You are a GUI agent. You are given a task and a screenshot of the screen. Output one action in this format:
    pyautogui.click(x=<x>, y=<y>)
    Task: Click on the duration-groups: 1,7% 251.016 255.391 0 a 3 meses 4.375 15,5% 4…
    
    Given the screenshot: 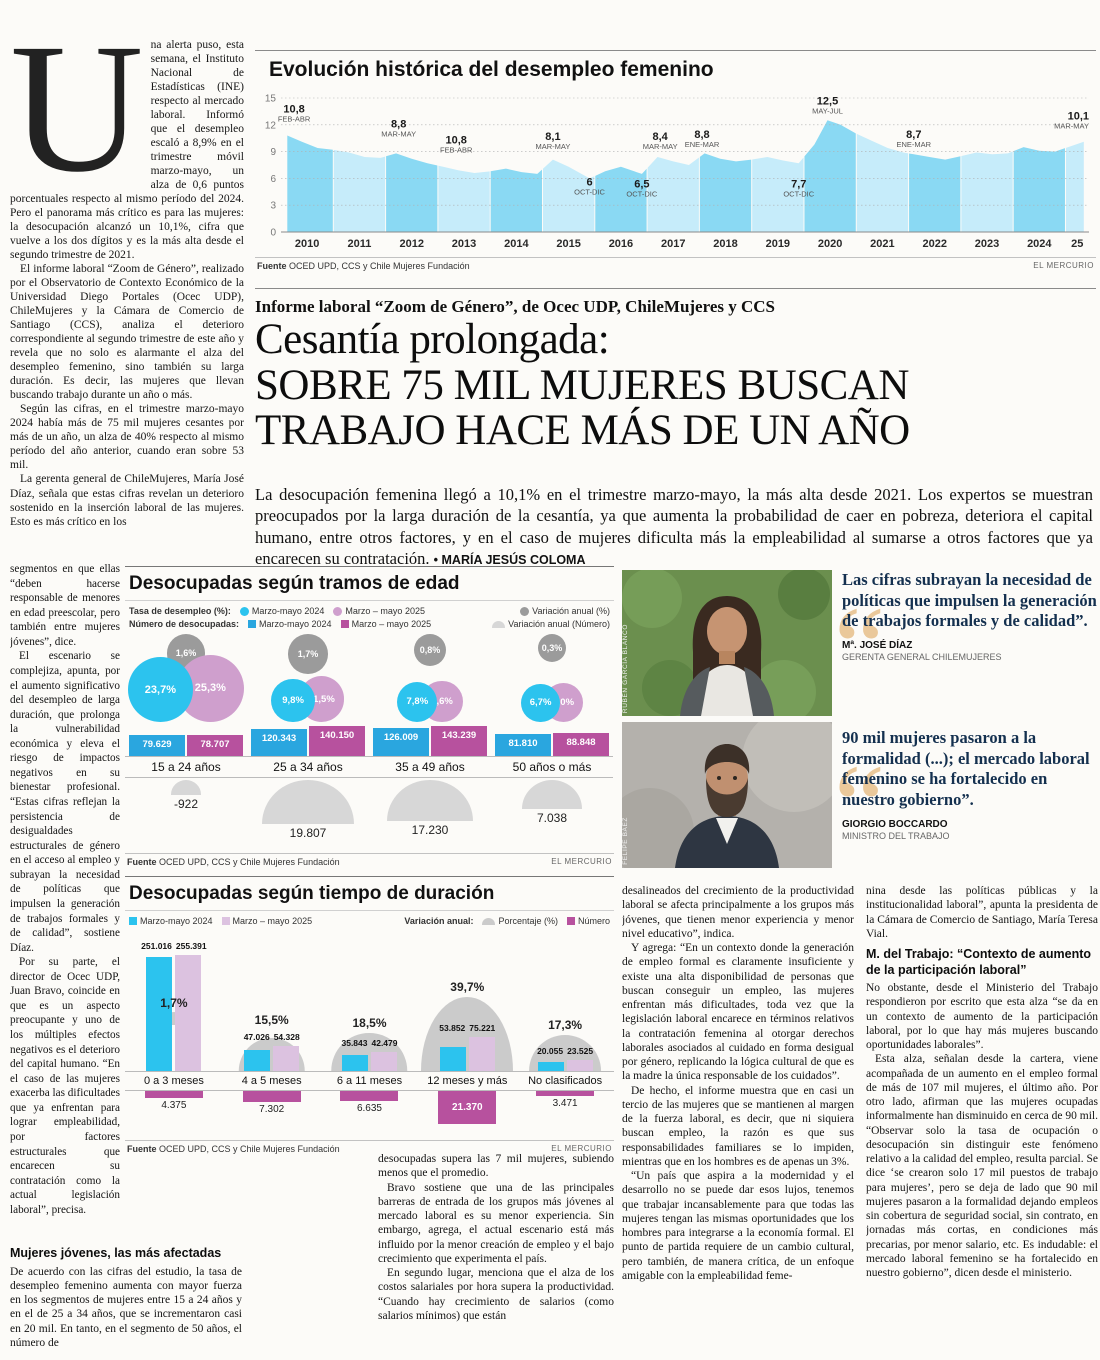 What is the action you would take?
    pyautogui.click(x=369, y=1034)
    